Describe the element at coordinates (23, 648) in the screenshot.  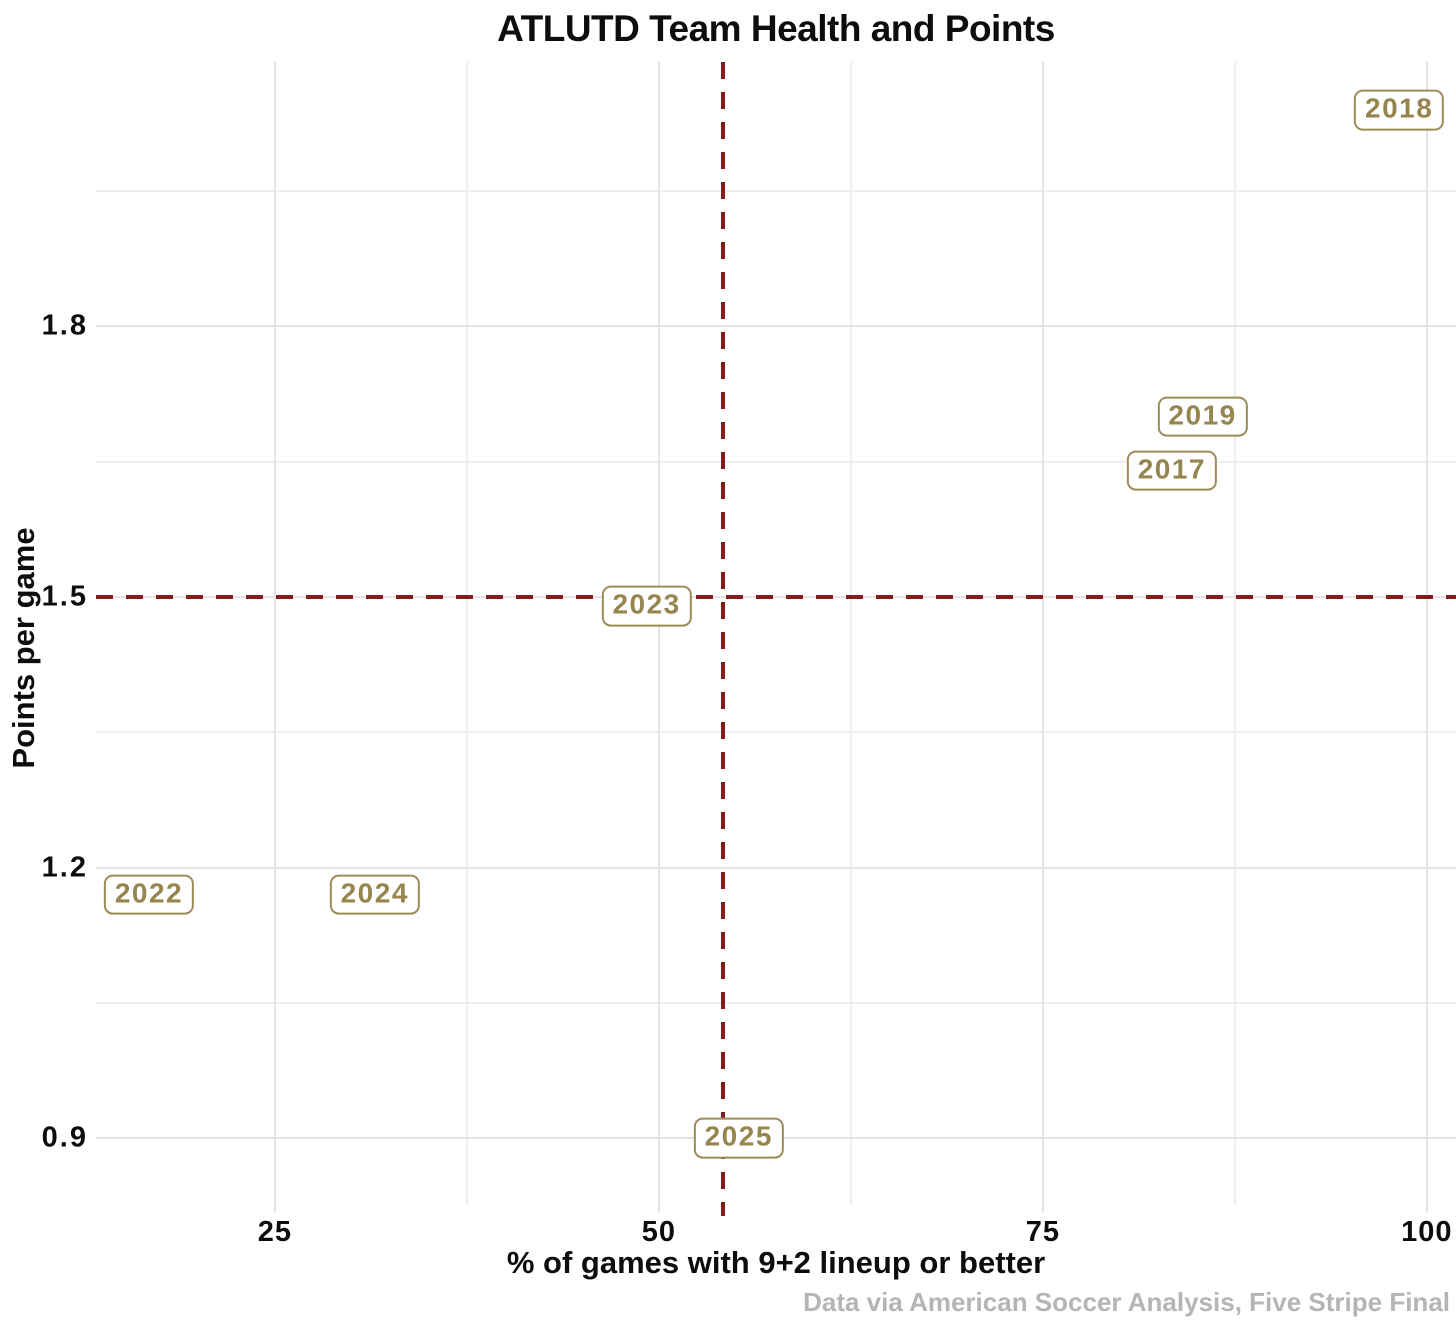
I see `y-axis-title: Points per game` at that location.